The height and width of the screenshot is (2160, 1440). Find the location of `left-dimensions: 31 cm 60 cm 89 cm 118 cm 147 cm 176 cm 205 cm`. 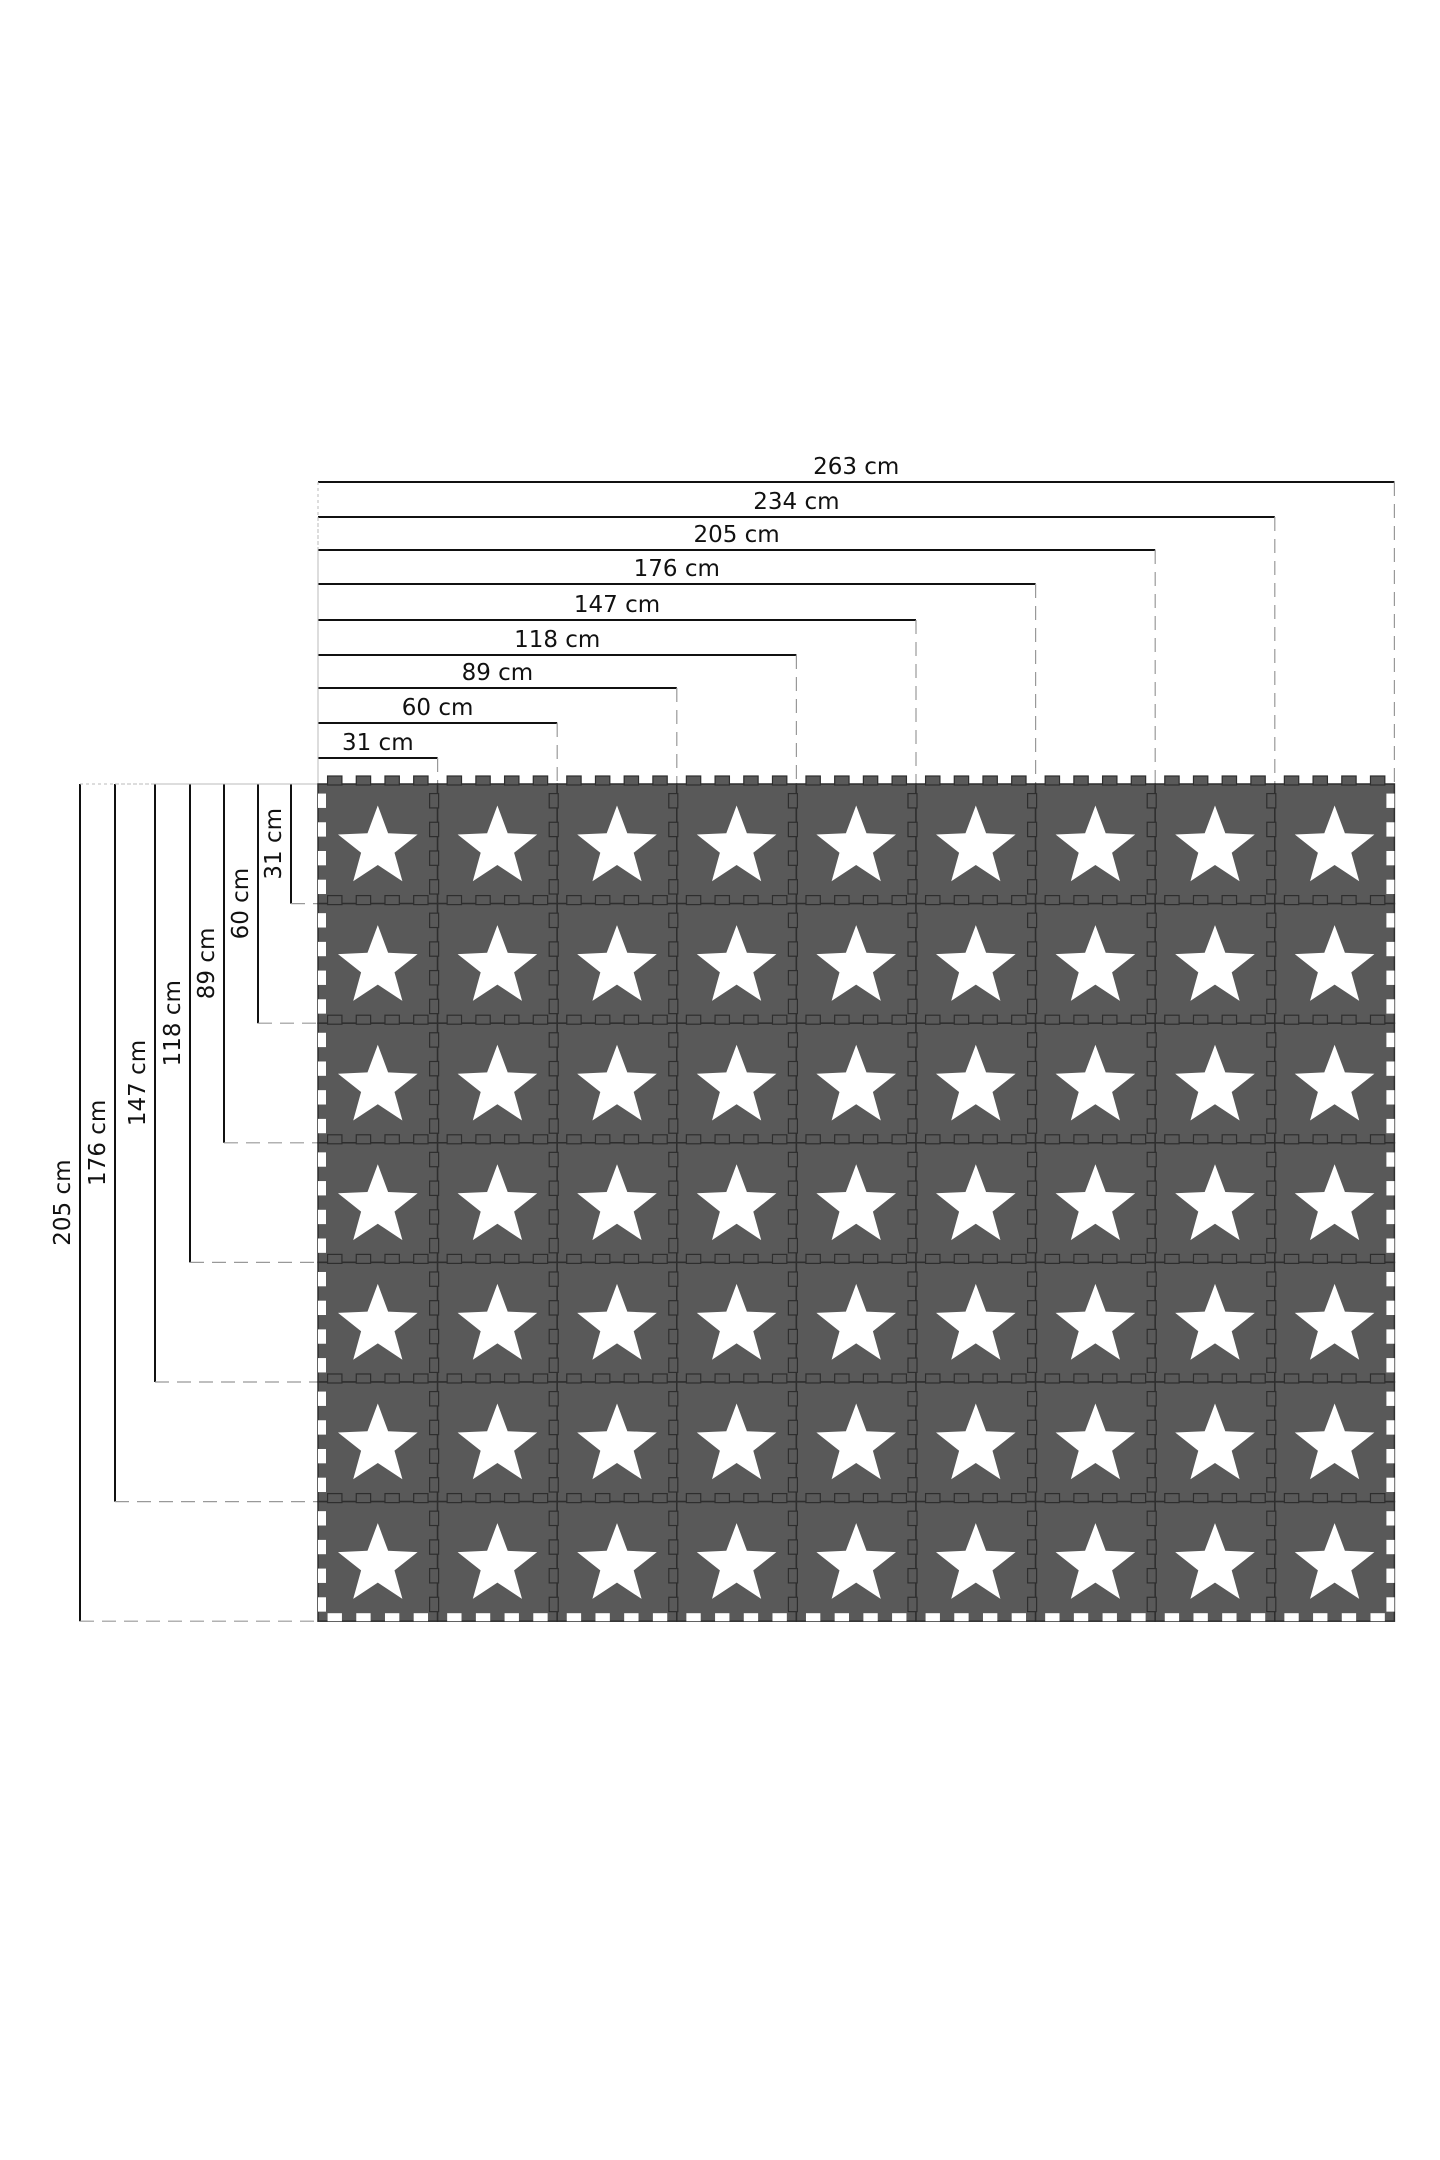

left-dimensions: 31 cm 60 cm 89 cm 118 cm 147 cm 176 cm 205 cm is located at coordinates (184, 1202).